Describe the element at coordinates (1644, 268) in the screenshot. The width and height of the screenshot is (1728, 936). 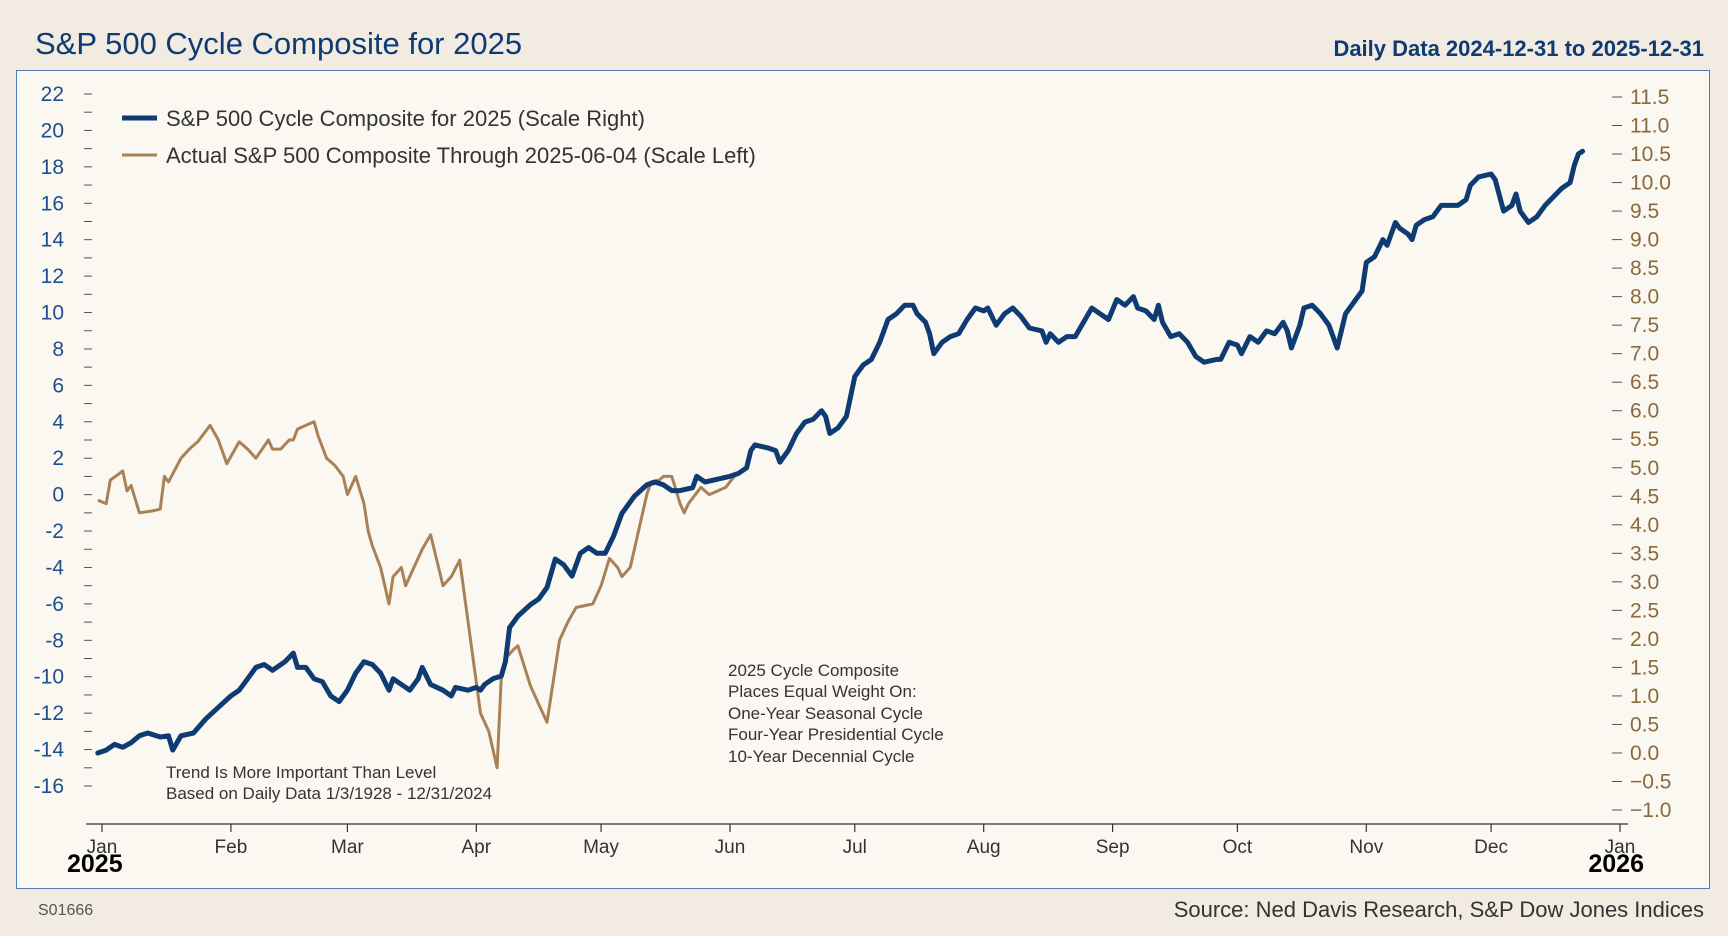
I see `right-tick-label: 8.5` at that location.